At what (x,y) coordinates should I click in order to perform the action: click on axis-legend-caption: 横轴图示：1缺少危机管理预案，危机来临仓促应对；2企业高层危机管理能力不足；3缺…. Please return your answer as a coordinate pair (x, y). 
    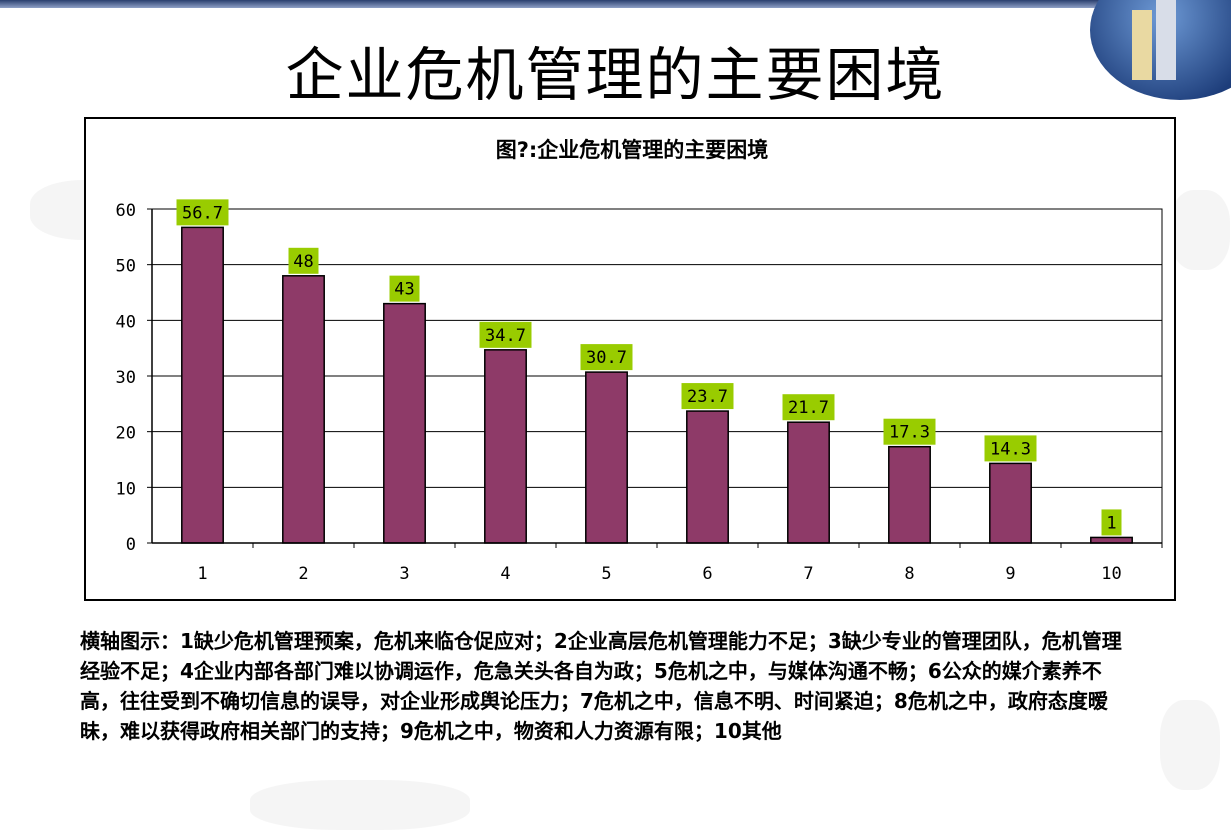
    Looking at the image, I should click on (601, 686).